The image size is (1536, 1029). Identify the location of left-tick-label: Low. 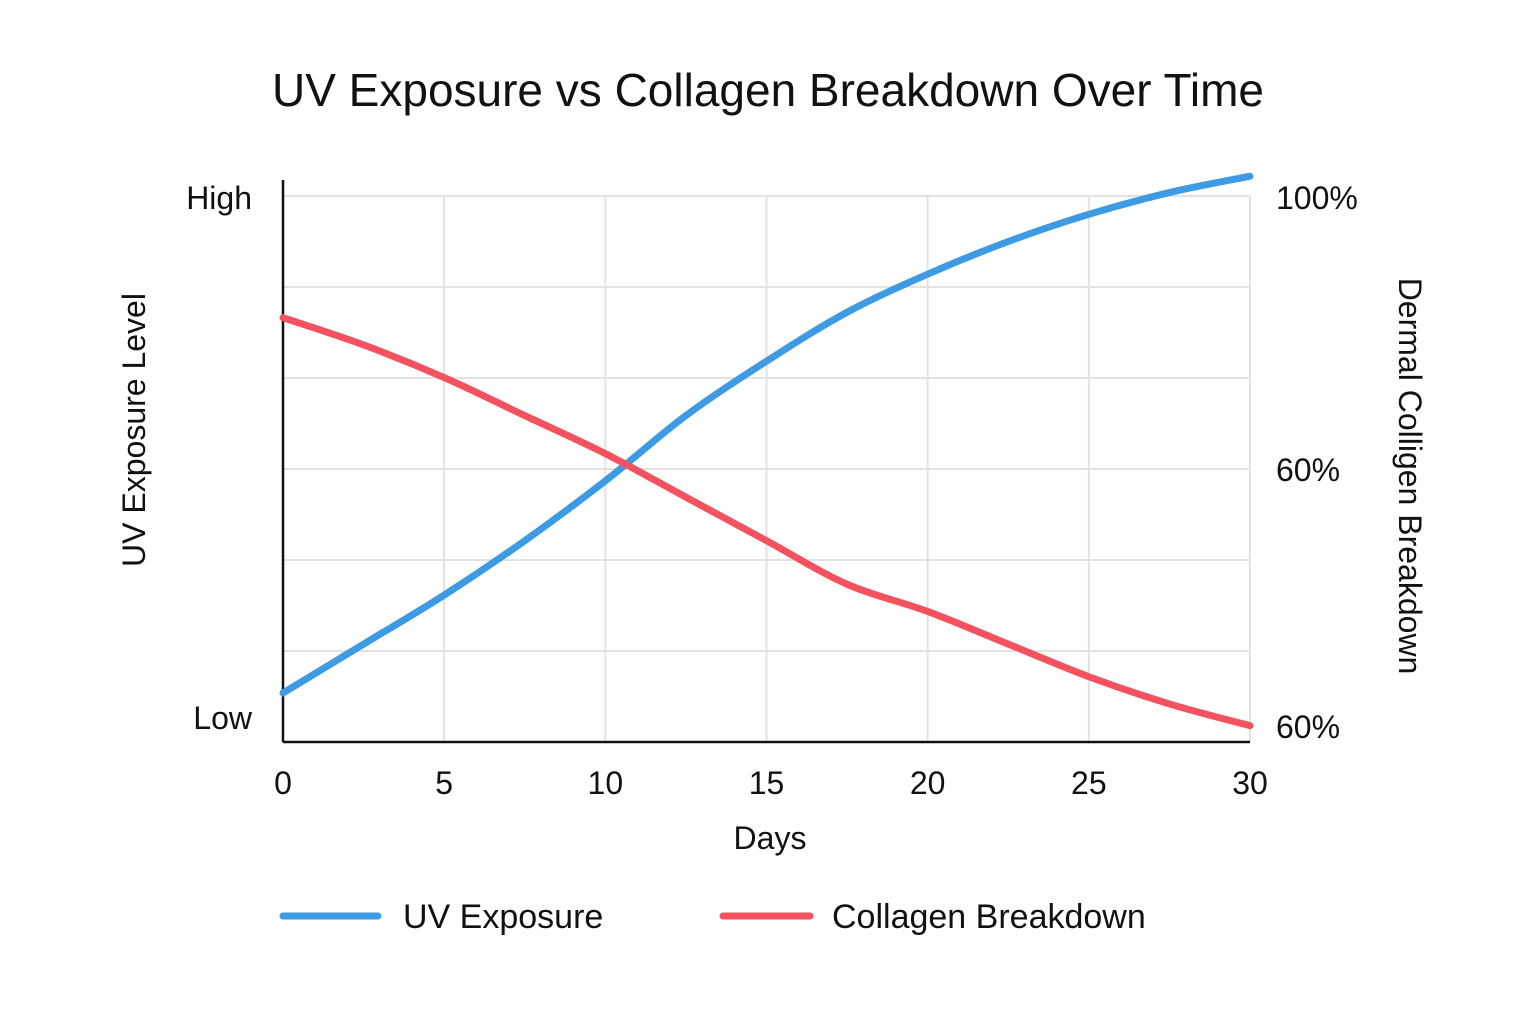
(223, 718).